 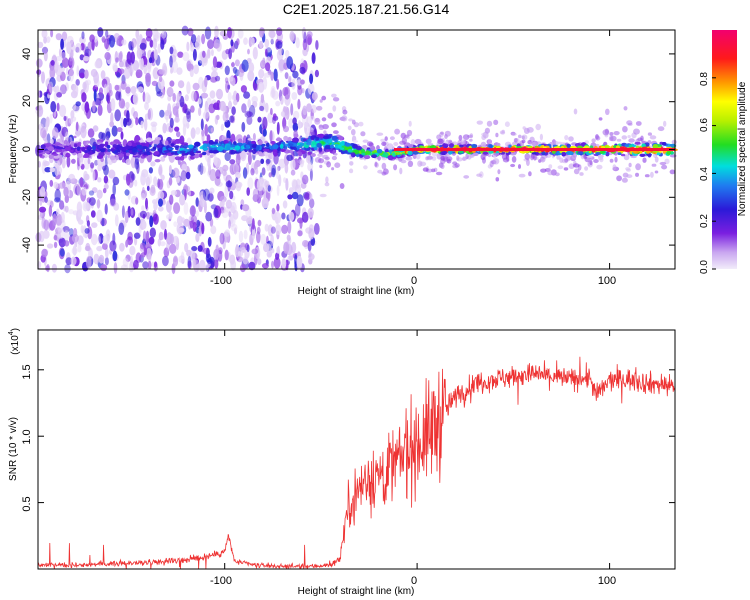 I want to click on snr-y-axis-label: SNR (10 * v/v), so click(x=13, y=449).